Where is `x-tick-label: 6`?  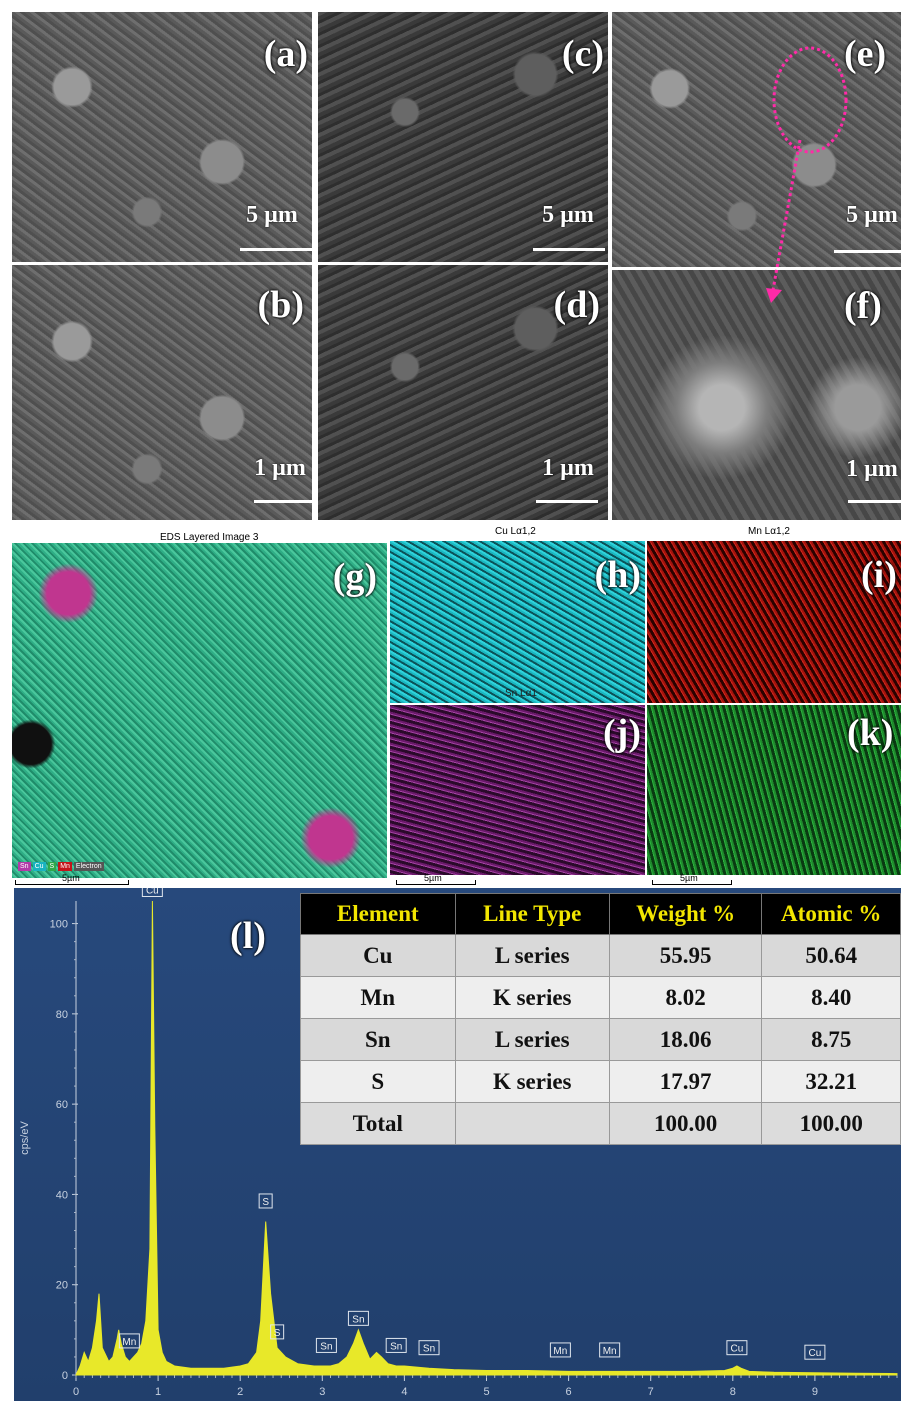
x-tick-label: 6 is located at coordinates (569, 1392).